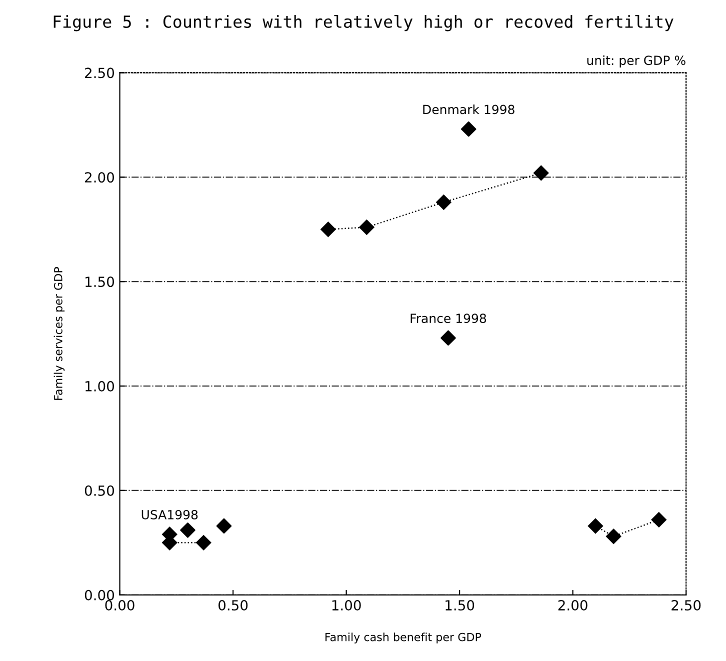 Image resolution: width=726 pixels, height=661 pixels. Describe the element at coordinates (686, 605) in the screenshot. I see `x-tick-label: 2.50` at that location.